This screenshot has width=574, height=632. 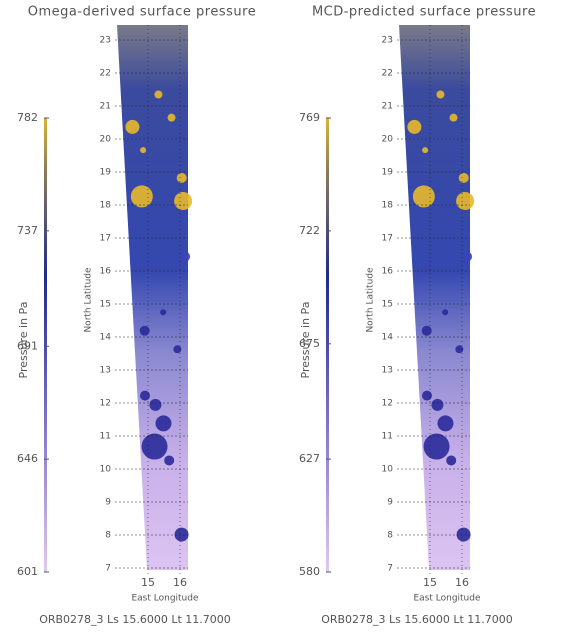 What do you see at coordinates (27, 117) in the screenshot?
I see `colorbar-tick-label: 782` at bounding box center [27, 117].